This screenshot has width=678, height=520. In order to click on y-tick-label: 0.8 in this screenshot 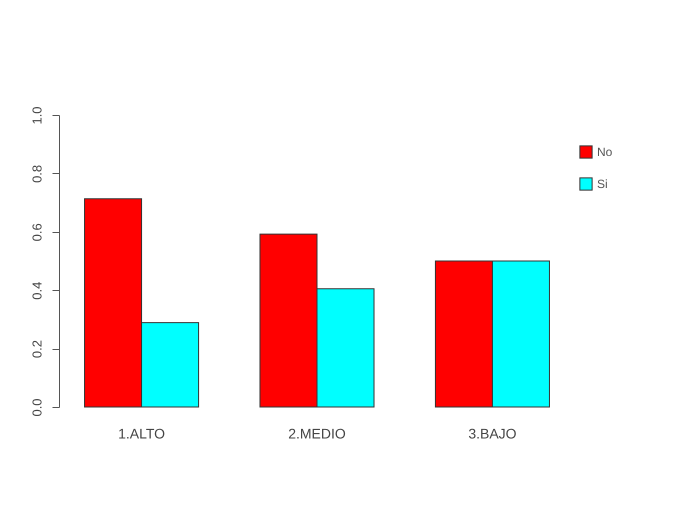, I will do `click(37, 173)`.